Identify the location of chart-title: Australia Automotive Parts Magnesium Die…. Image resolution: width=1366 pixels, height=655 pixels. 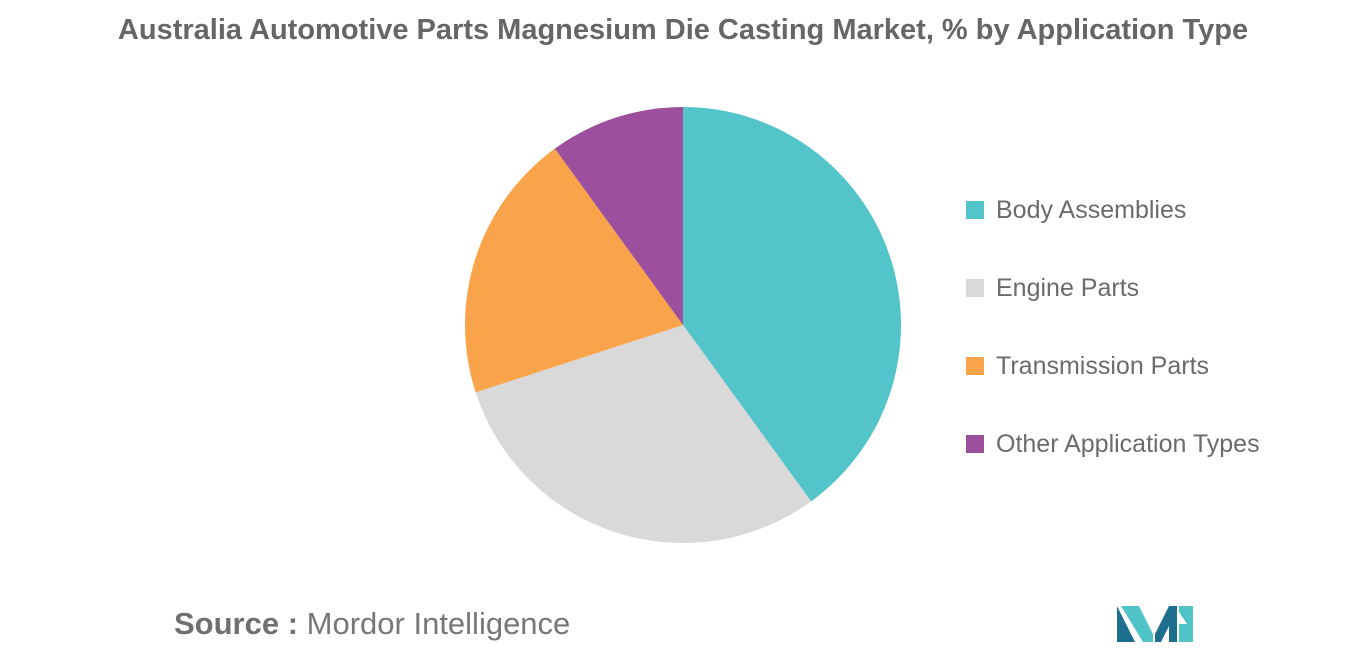
(683, 30).